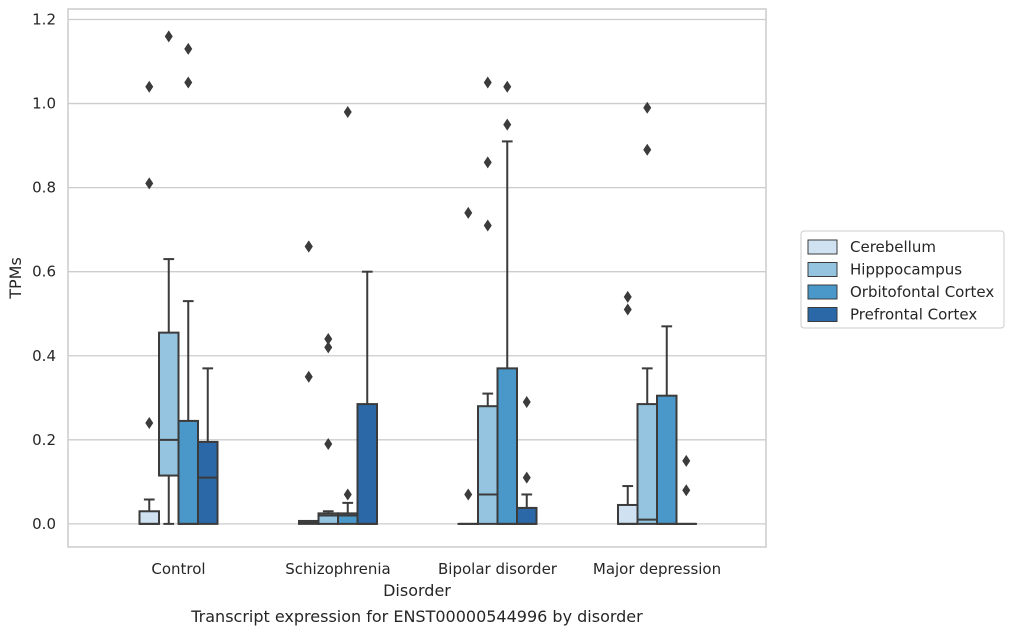 This screenshot has width=1014, height=634. Describe the element at coordinates (15, 278) in the screenshot. I see `y-axis-label: TPMs` at that location.